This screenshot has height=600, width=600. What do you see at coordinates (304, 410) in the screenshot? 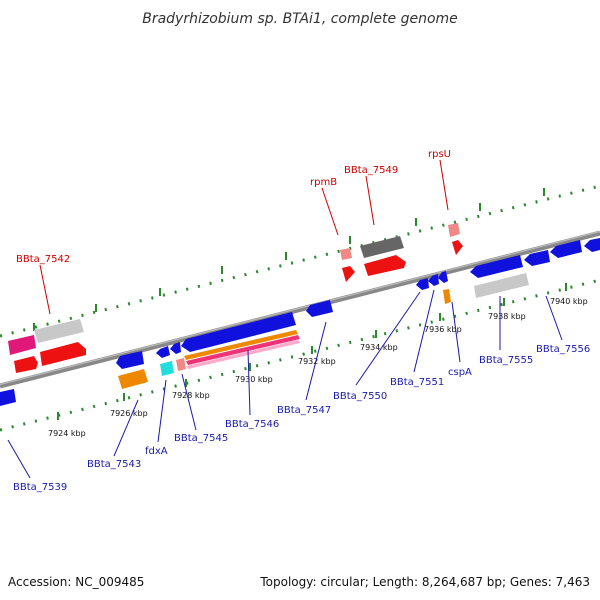
I see `gene-label: BBta_7547` at bounding box center [304, 410].